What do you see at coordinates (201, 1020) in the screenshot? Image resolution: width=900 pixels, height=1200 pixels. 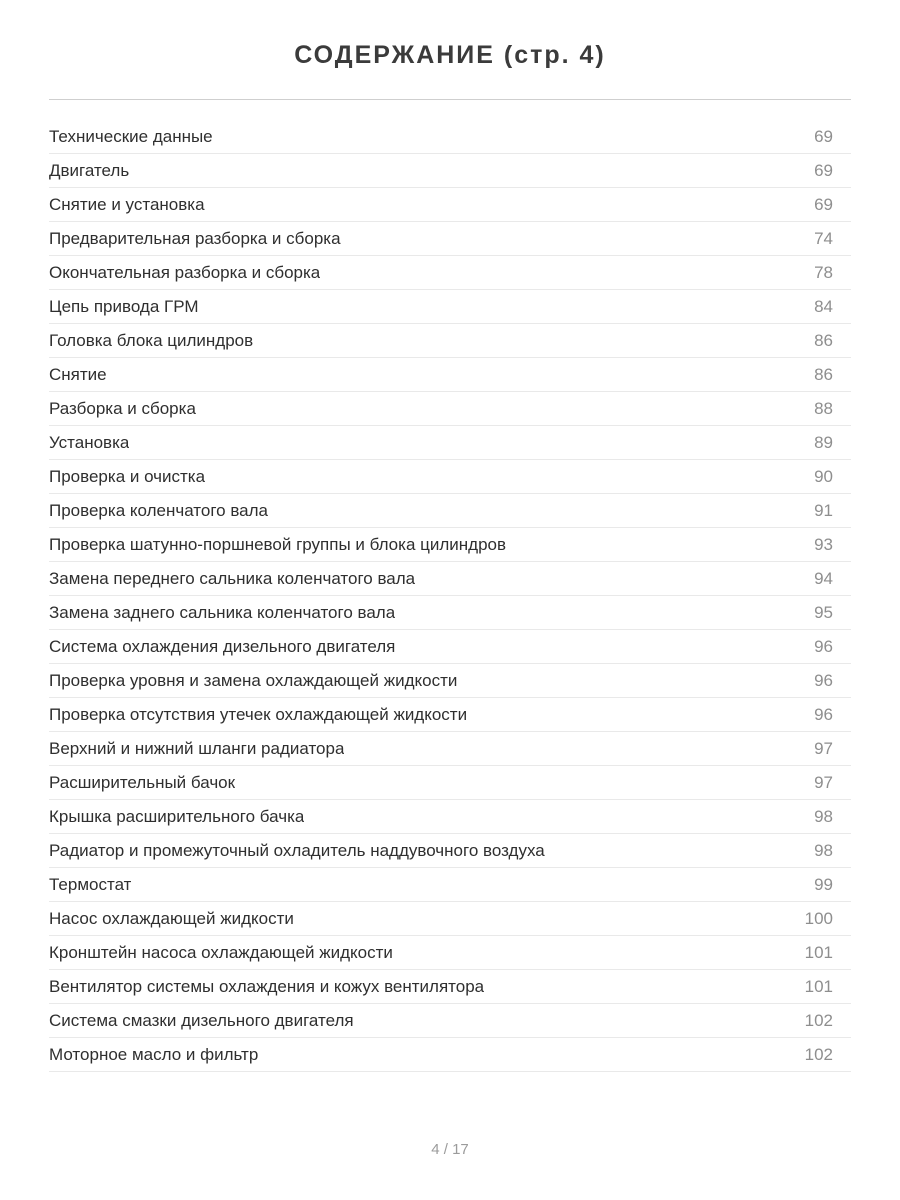 I see `toc-entry-label: Система смазки дизельного двигателя` at bounding box center [201, 1020].